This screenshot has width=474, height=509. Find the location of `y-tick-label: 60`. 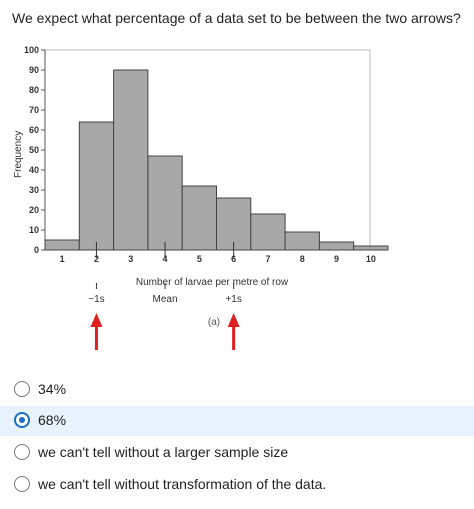

y-tick-label: 60 is located at coordinates (34, 130).